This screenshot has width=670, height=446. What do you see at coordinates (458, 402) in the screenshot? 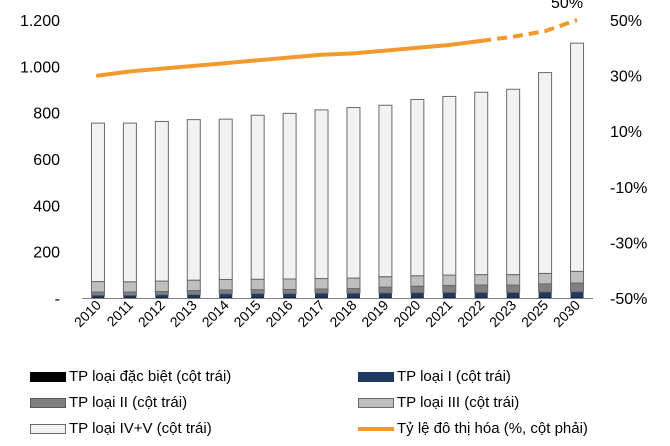
I see `legend-label: TP loại III (cột trái)` at bounding box center [458, 402].